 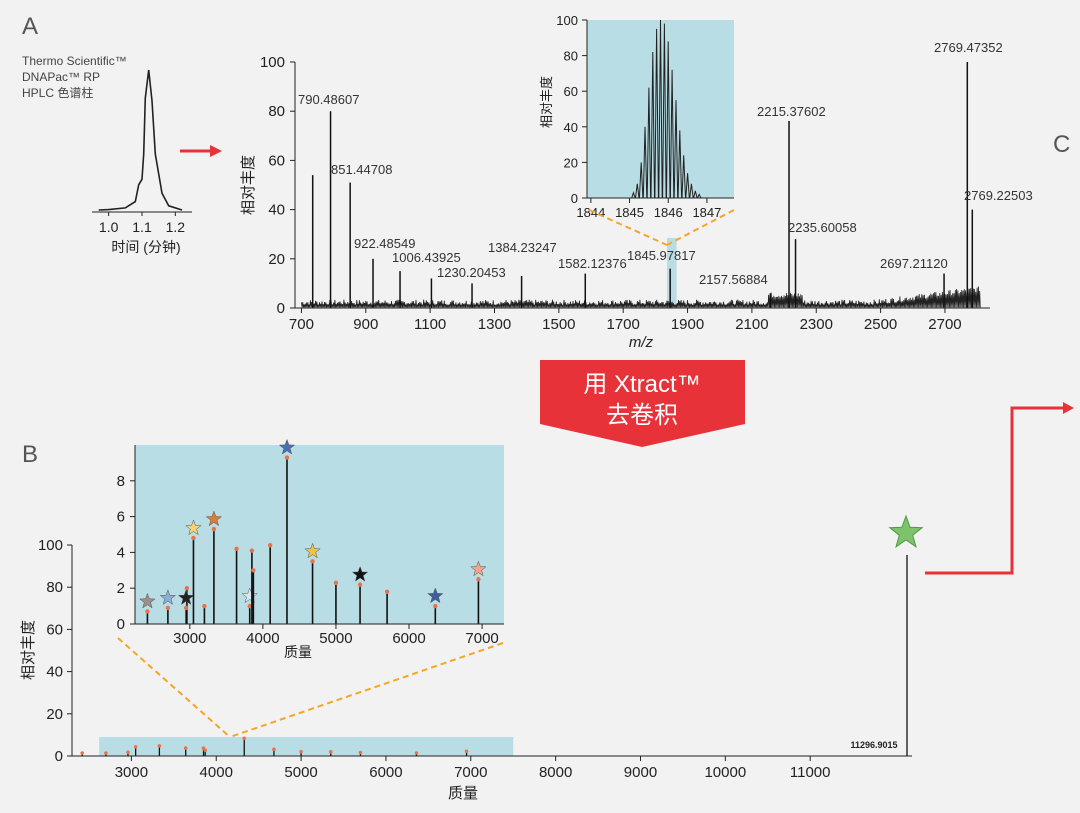 What do you see at coordinates (816, 324) in the screenshot?
I see `ms-xtick-label: 2300` at bounding box center [816, 324].